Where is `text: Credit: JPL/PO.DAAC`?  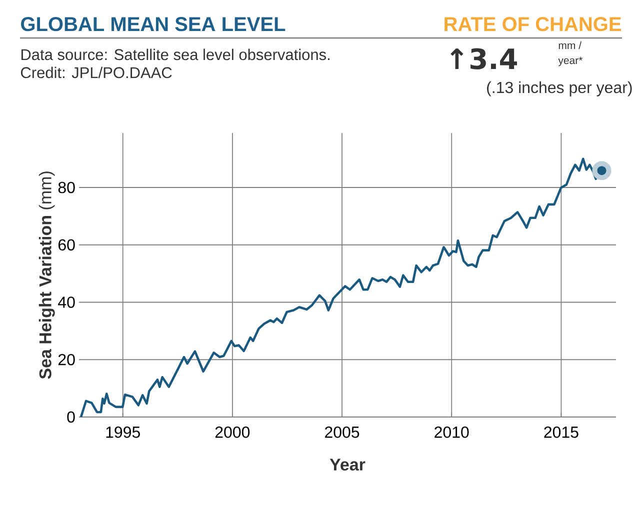 text: Credit: JPL/PO.DAAC is located at coordinates (96, 72).